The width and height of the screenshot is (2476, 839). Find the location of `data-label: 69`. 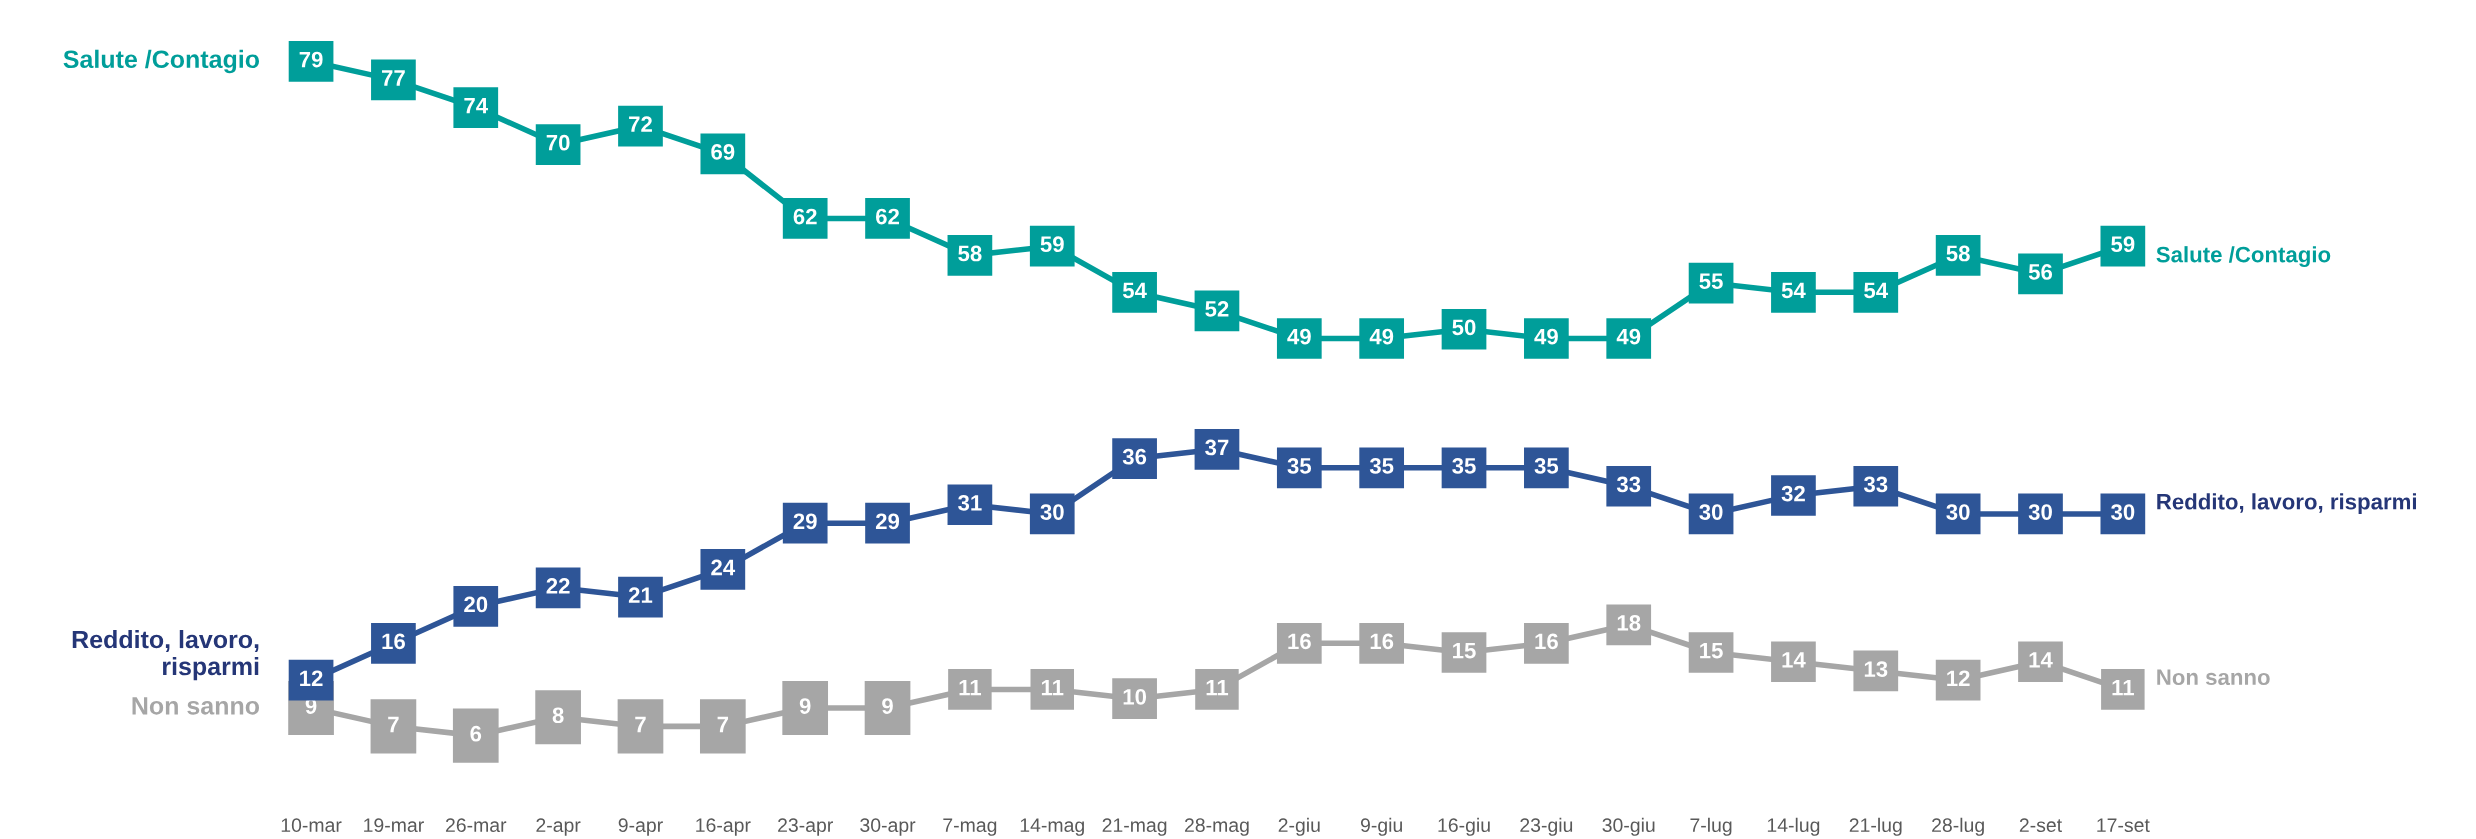

data-label: 69 is located at coordinates (723, 152).